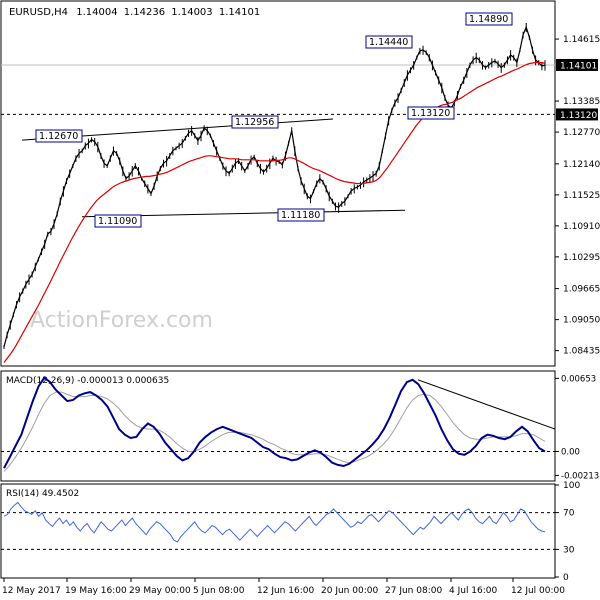  What do you see at coordinates (577, 89) in the screenshot?
I see `price-tags: 1.14101 1.13120` at bounding box center [577, 89].